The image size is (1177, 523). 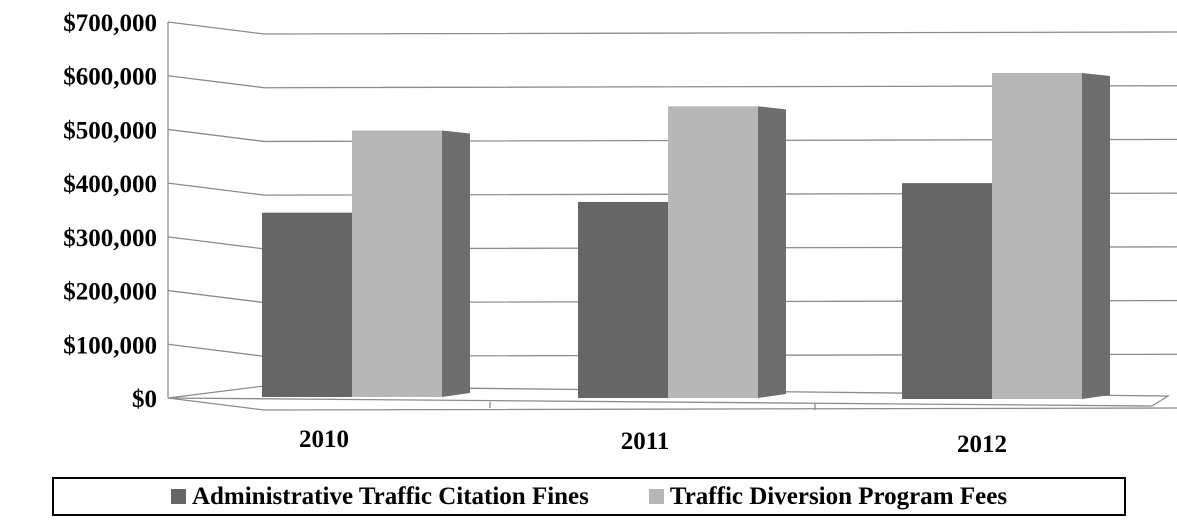 What do you see at coordinates (110, 238) in the screenshot?
I see `y-tick-label: $300,000` at bounding box center [110, 238].